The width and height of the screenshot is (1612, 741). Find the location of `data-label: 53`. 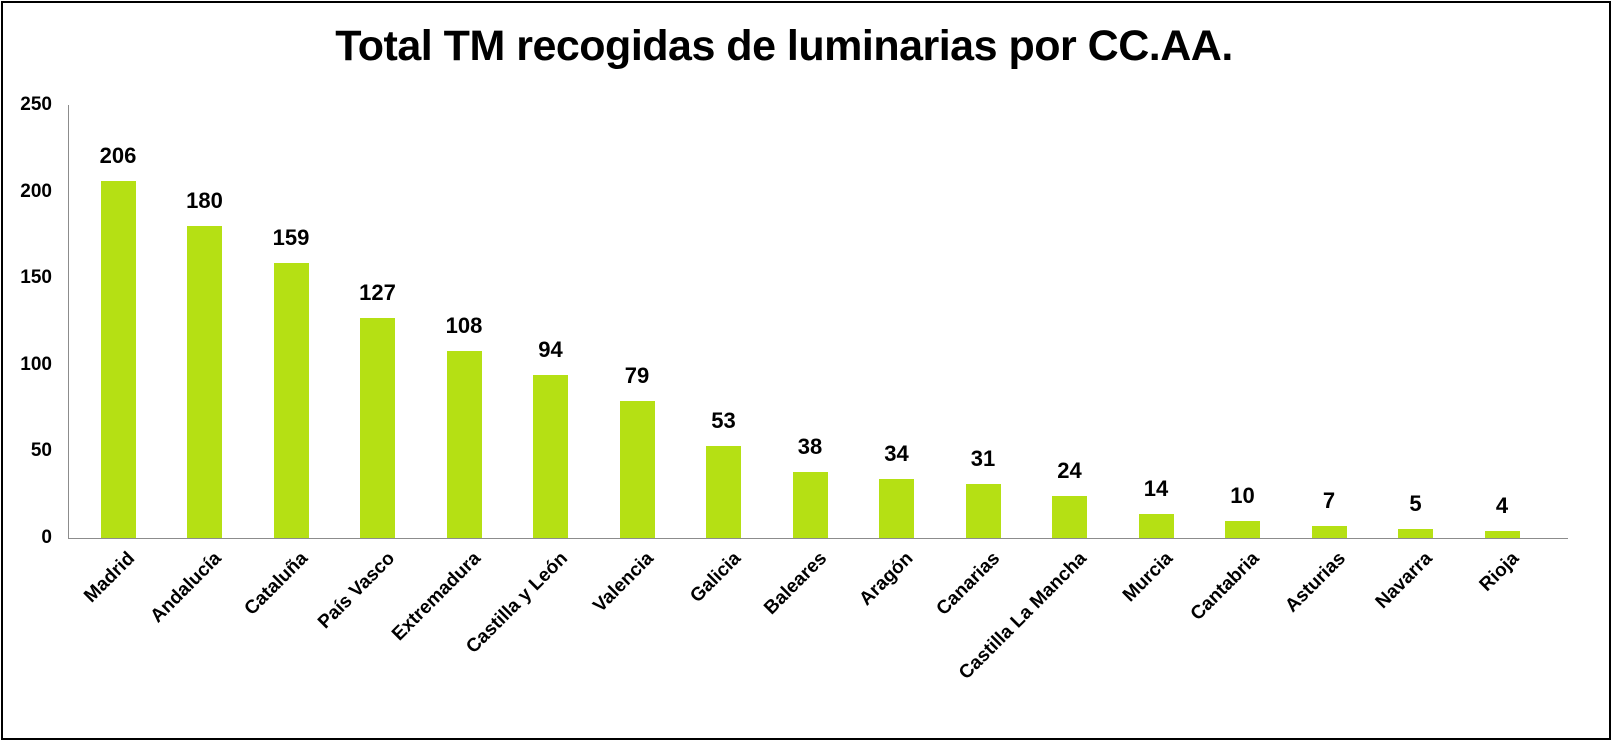

data-label: 53 is located at coordinates (723, 421).